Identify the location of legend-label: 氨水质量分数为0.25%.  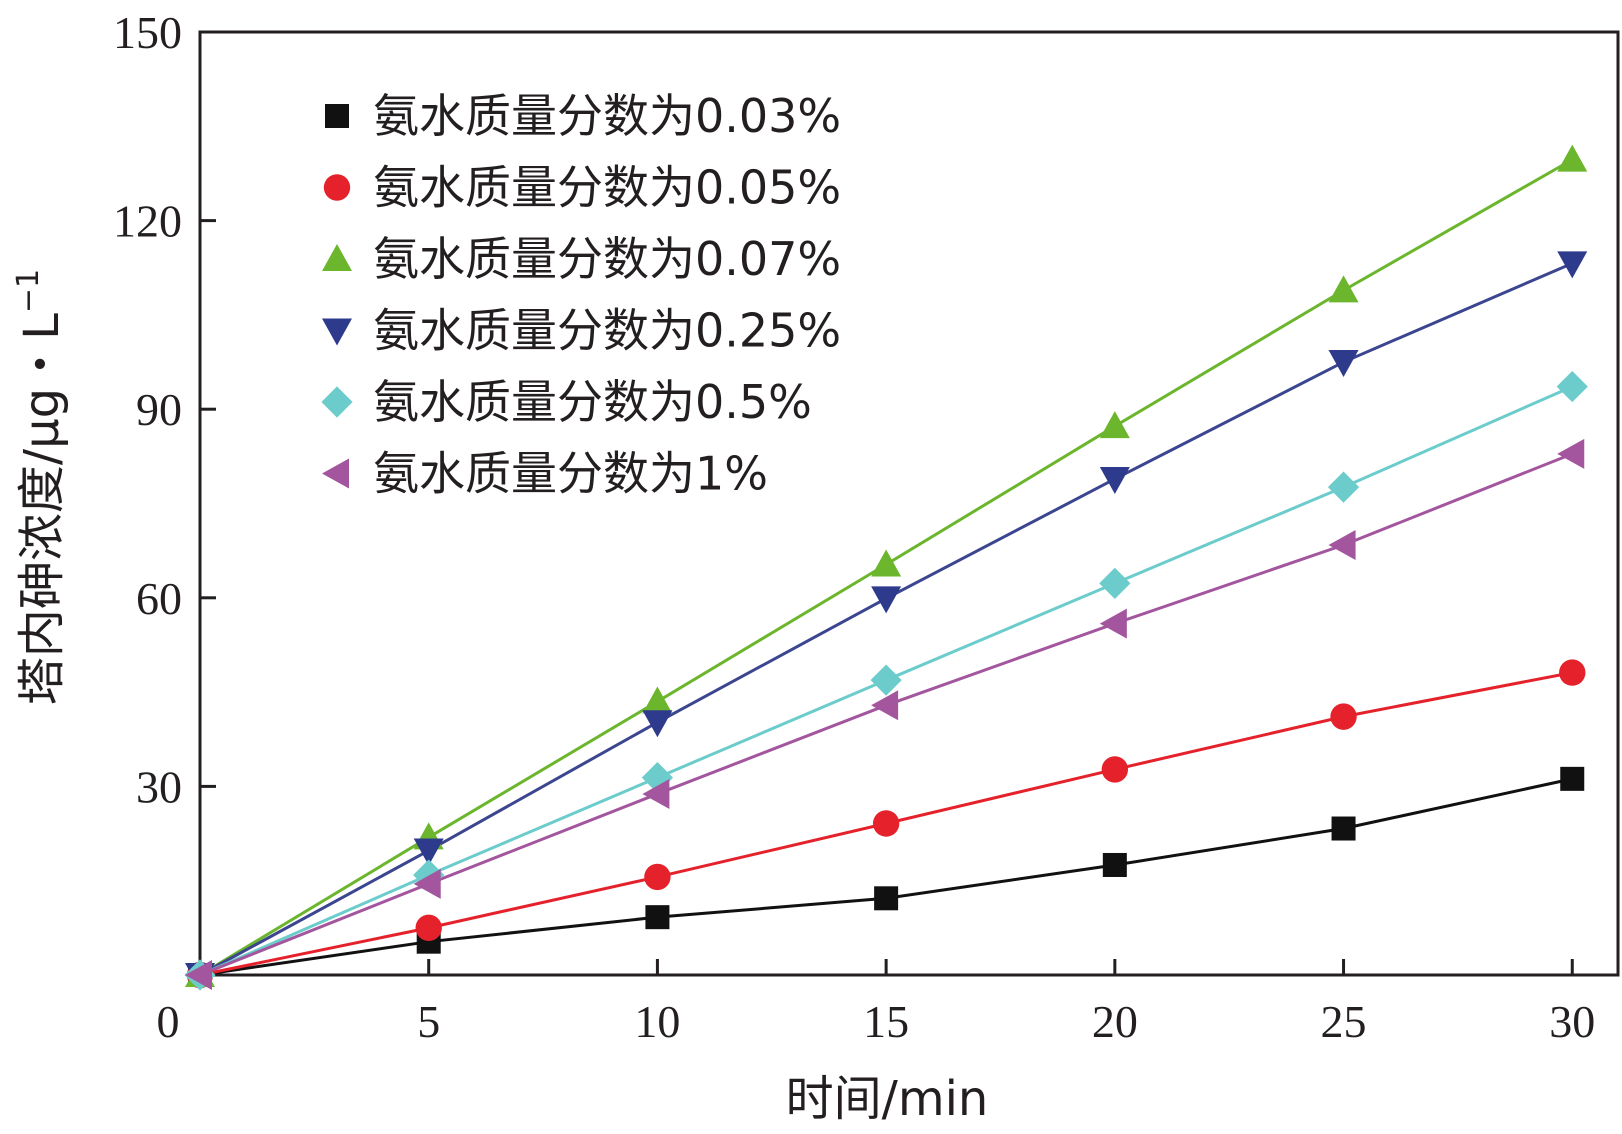
(607, 331).